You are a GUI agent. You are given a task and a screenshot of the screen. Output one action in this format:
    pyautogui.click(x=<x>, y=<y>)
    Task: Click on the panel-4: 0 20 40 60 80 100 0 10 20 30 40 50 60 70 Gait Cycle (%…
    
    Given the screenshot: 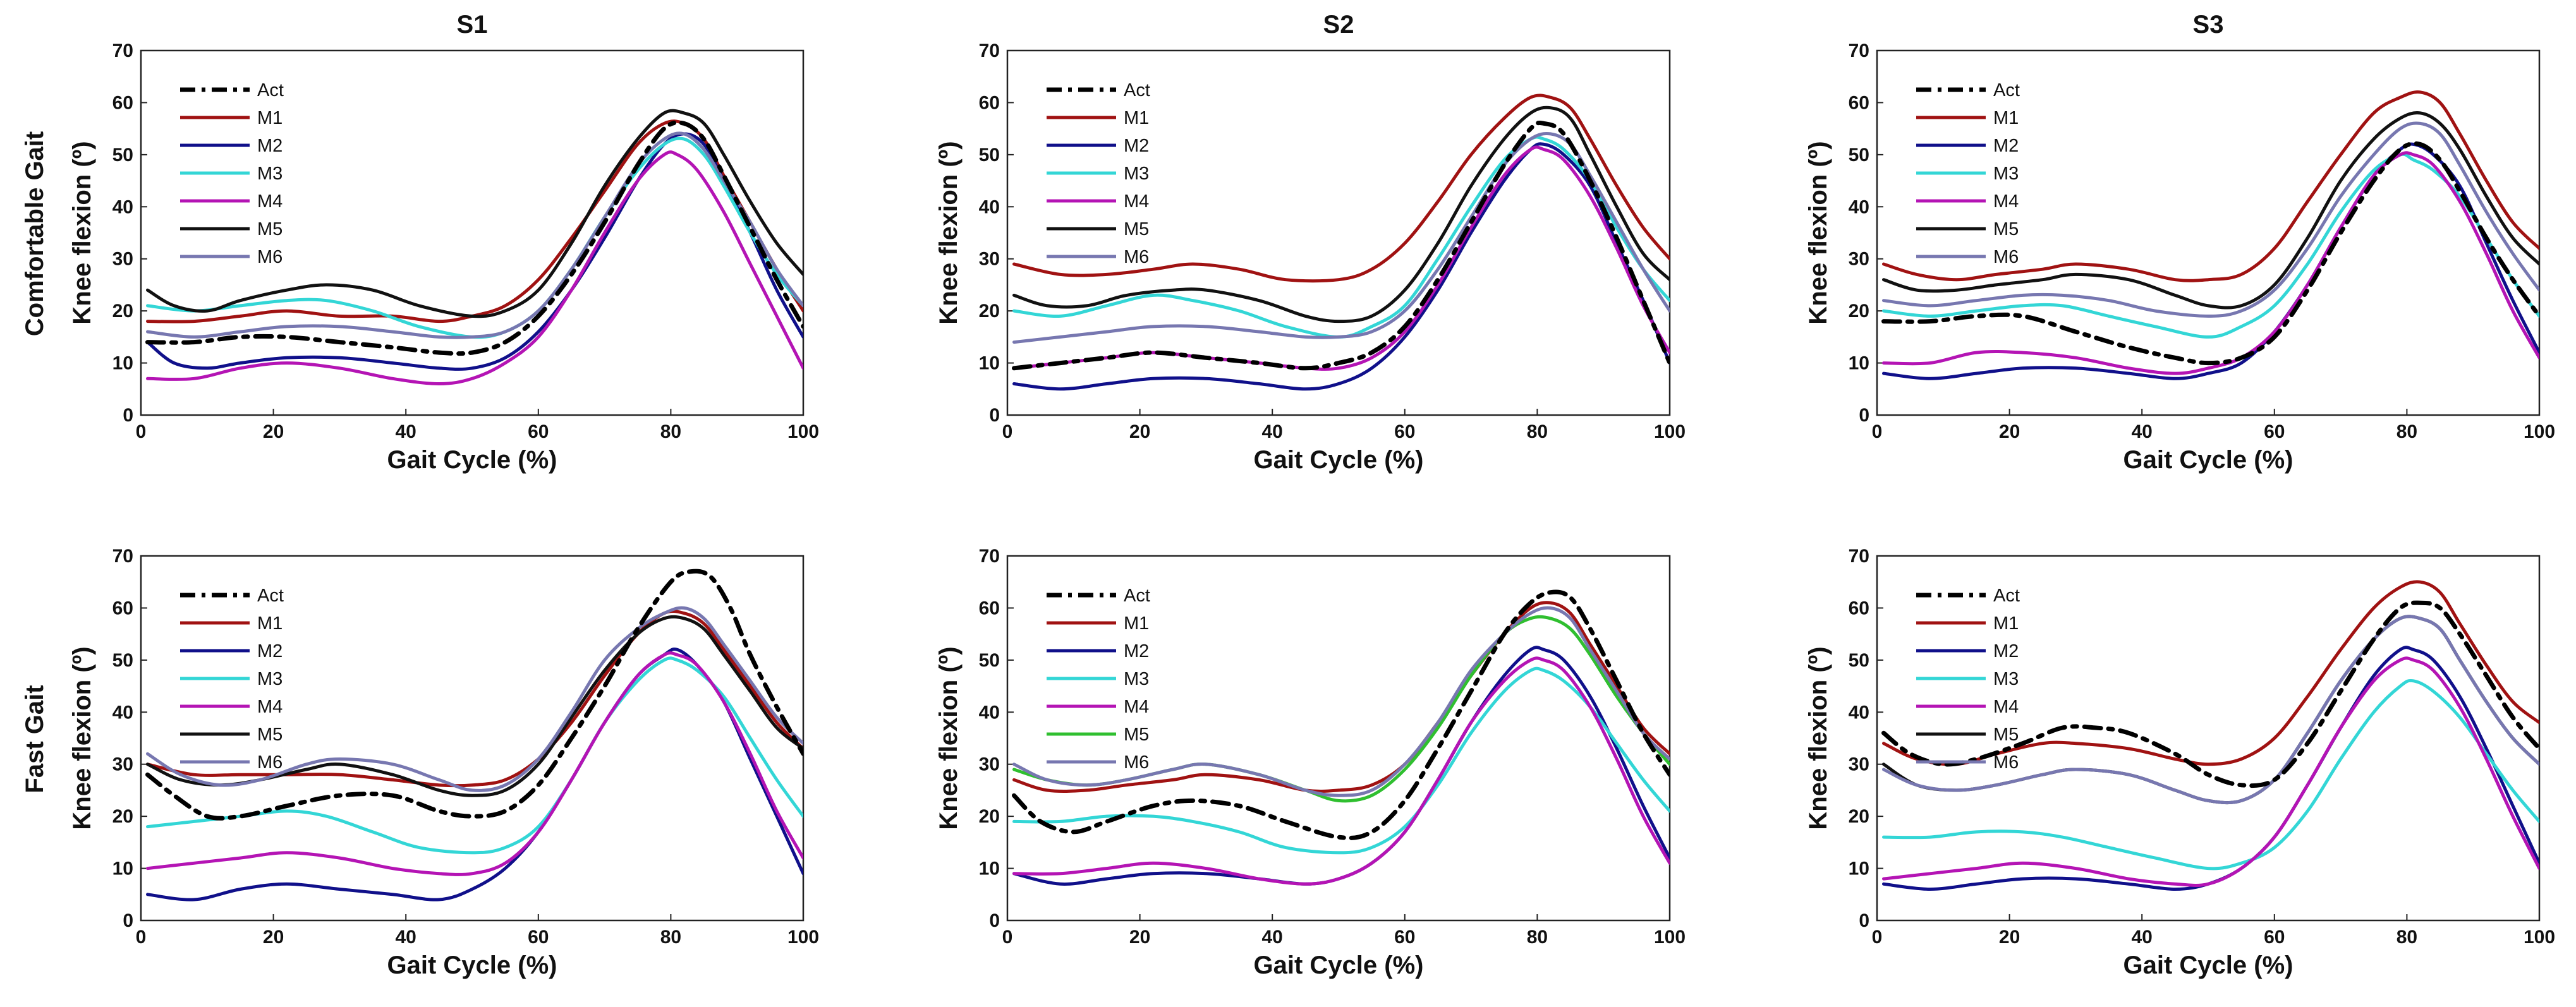 What is the action you would take?
    pyautogui.click(x=443, y=762)
    